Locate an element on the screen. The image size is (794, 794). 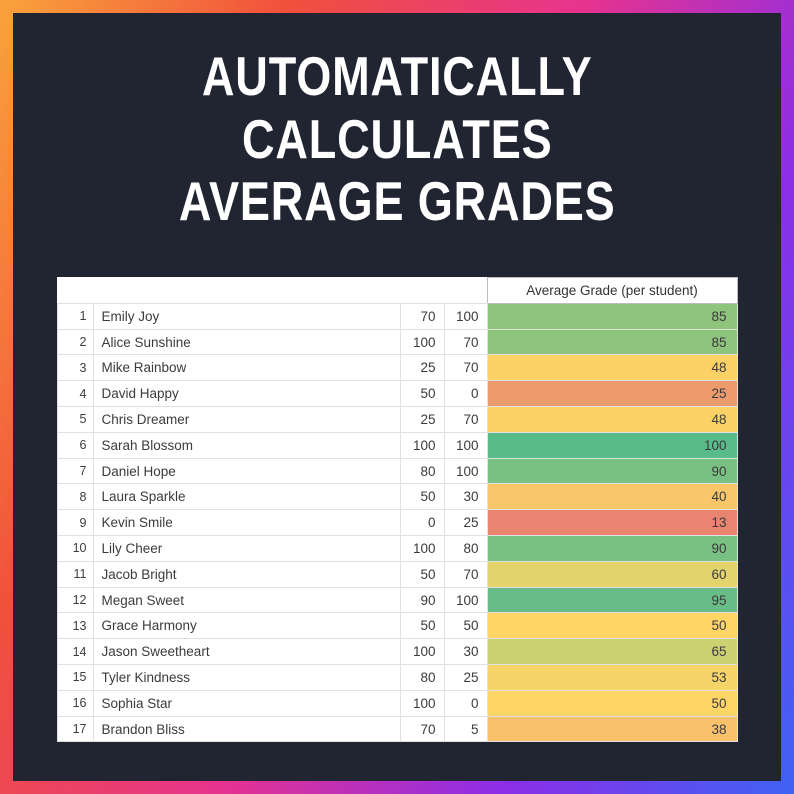
student-name-cell: Tyler Kindness is located at coordinates (246, 677).